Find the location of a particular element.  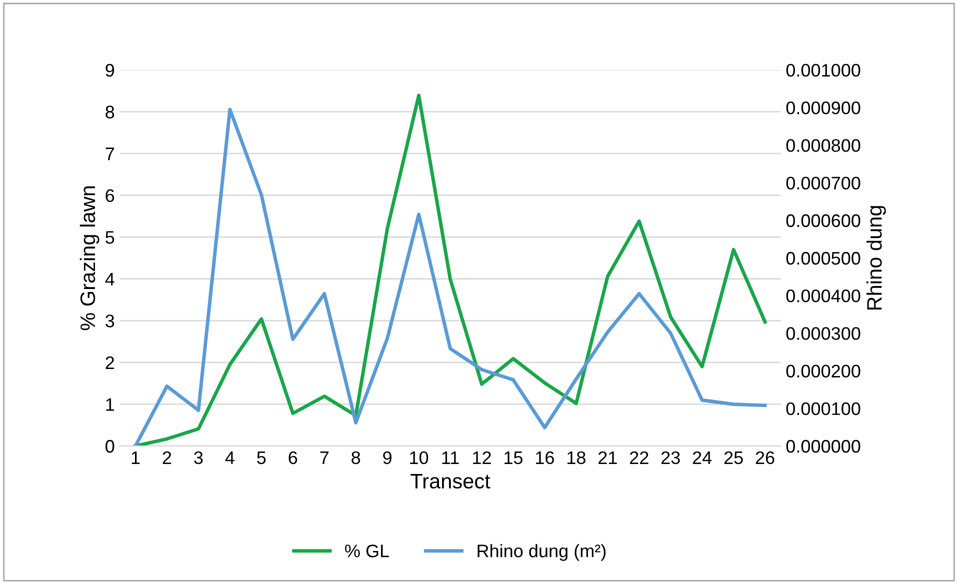

y2-tick-label: 0.000200 is located at coordinates (823, 371).